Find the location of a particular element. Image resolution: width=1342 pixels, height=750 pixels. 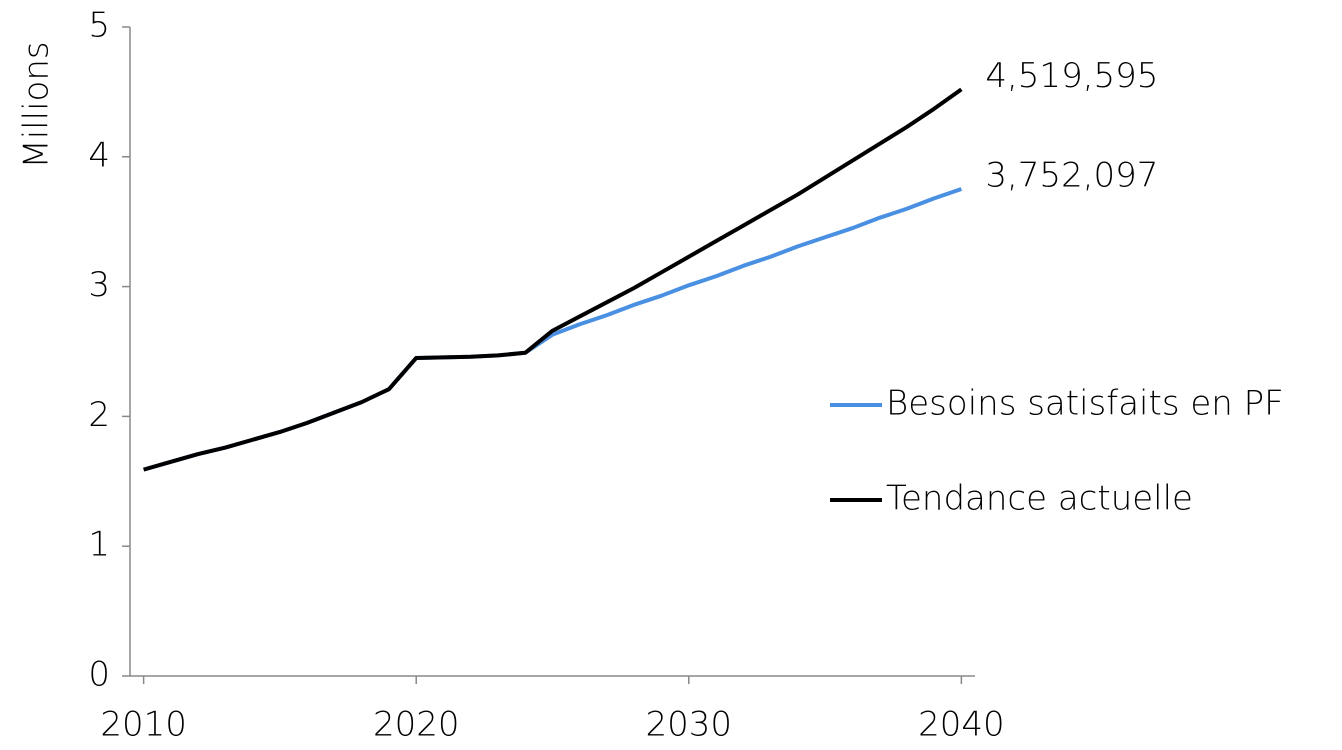

legend-label: Besoins satisfaits en PF is located at coordinates (1085, 404).